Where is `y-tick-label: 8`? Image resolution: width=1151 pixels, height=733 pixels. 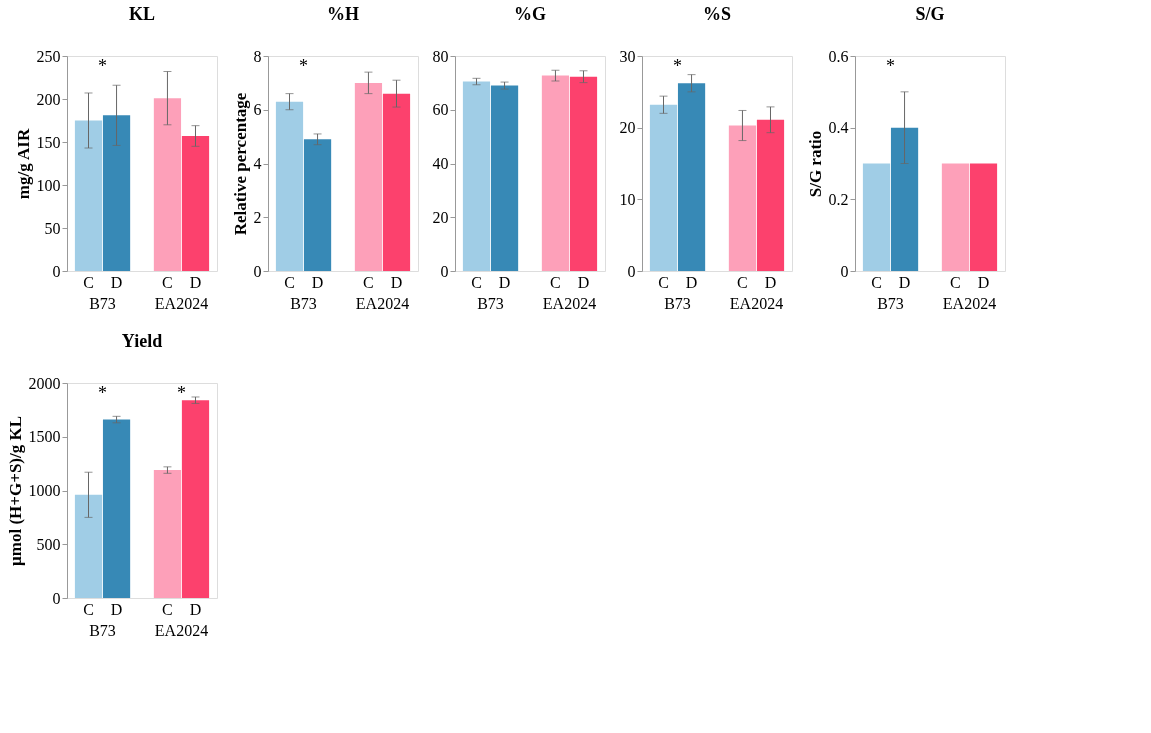 y-tick-label: 8 is located at coordinates (257, 56).